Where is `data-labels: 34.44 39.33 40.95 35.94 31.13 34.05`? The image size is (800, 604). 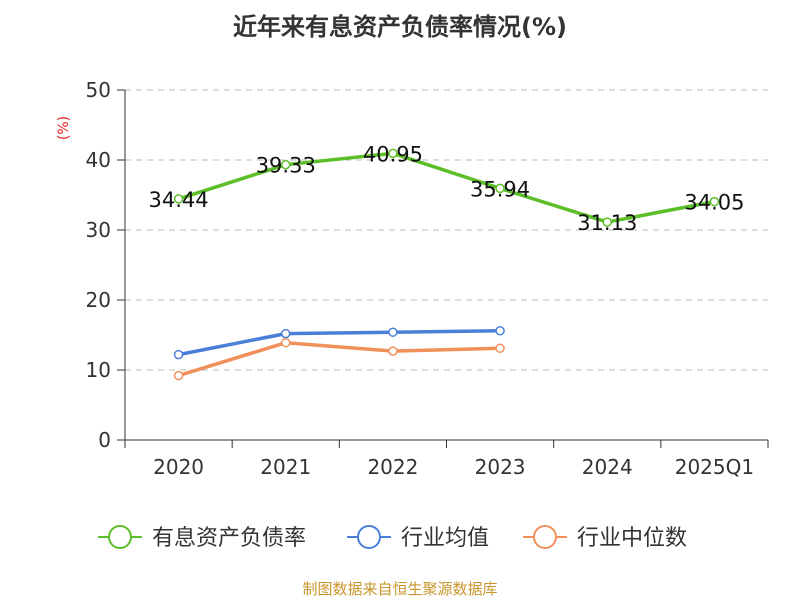
data-labels: 34.44 39.33 40.95 35.94 31.13 34.05 is located at coordinates (447, 188).